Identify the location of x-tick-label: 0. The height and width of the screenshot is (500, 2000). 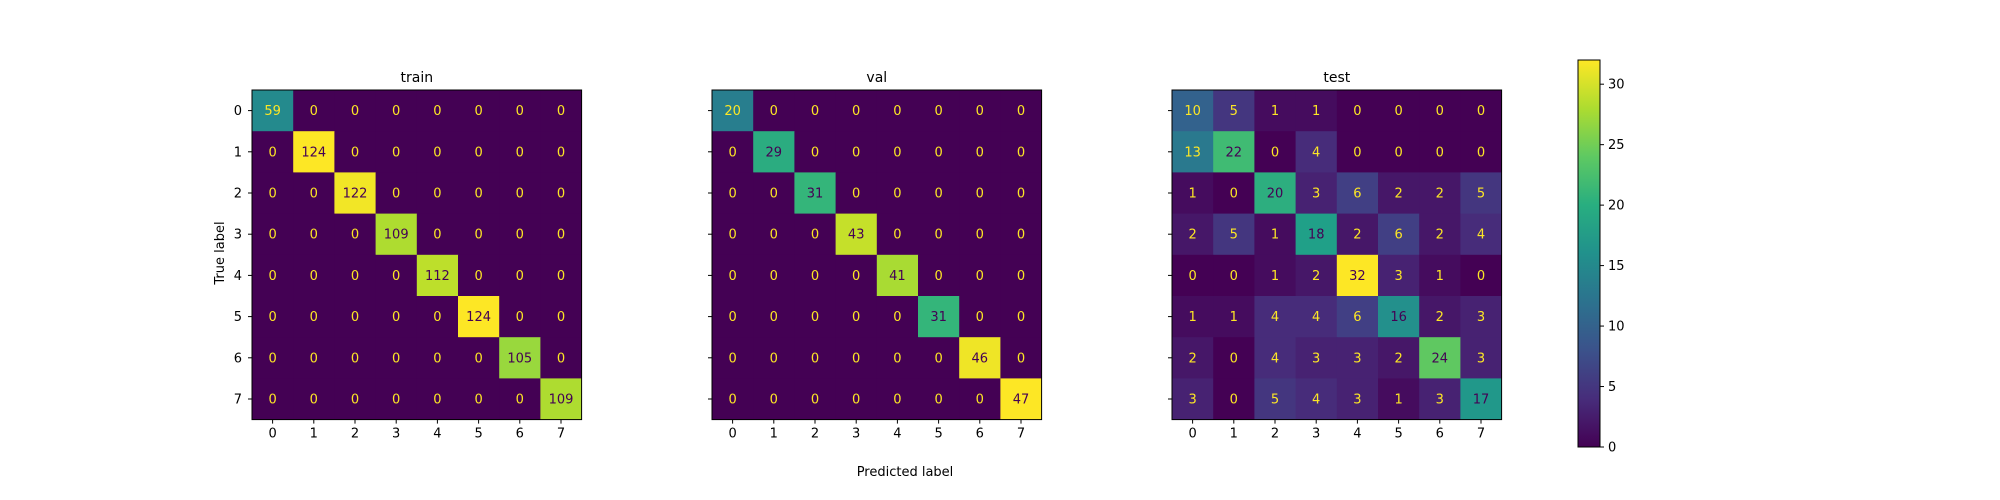
(732, 434).